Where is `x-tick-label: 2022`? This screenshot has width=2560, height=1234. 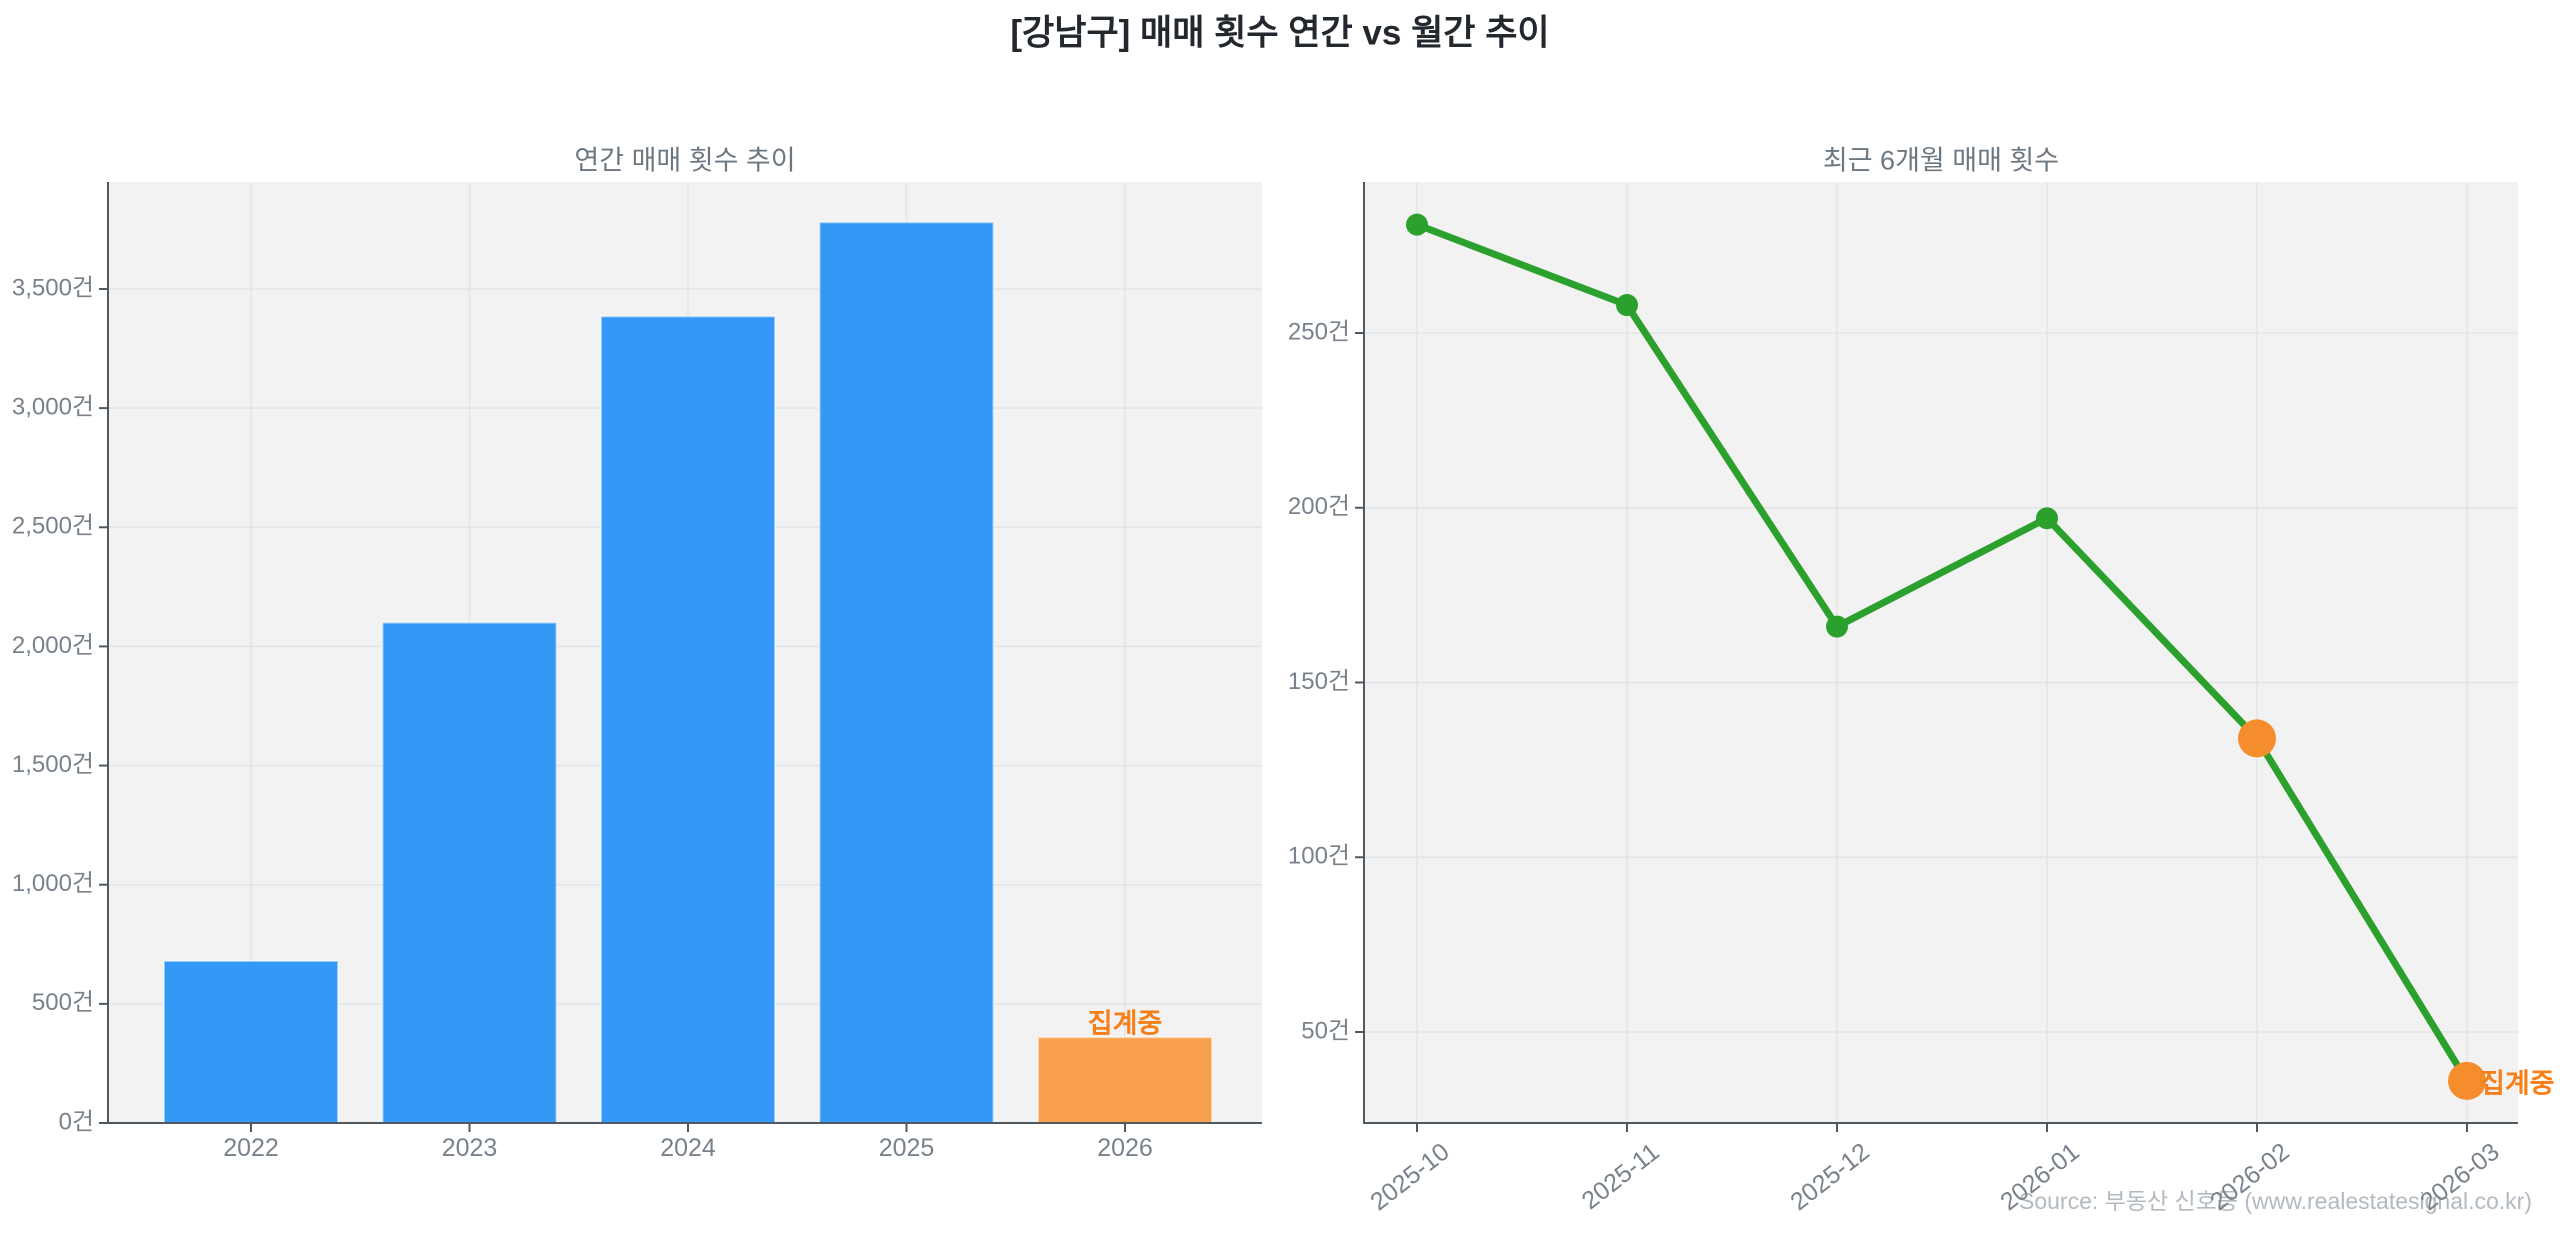
x-tick-label: 2022 is located at coordinates (251, 1148).